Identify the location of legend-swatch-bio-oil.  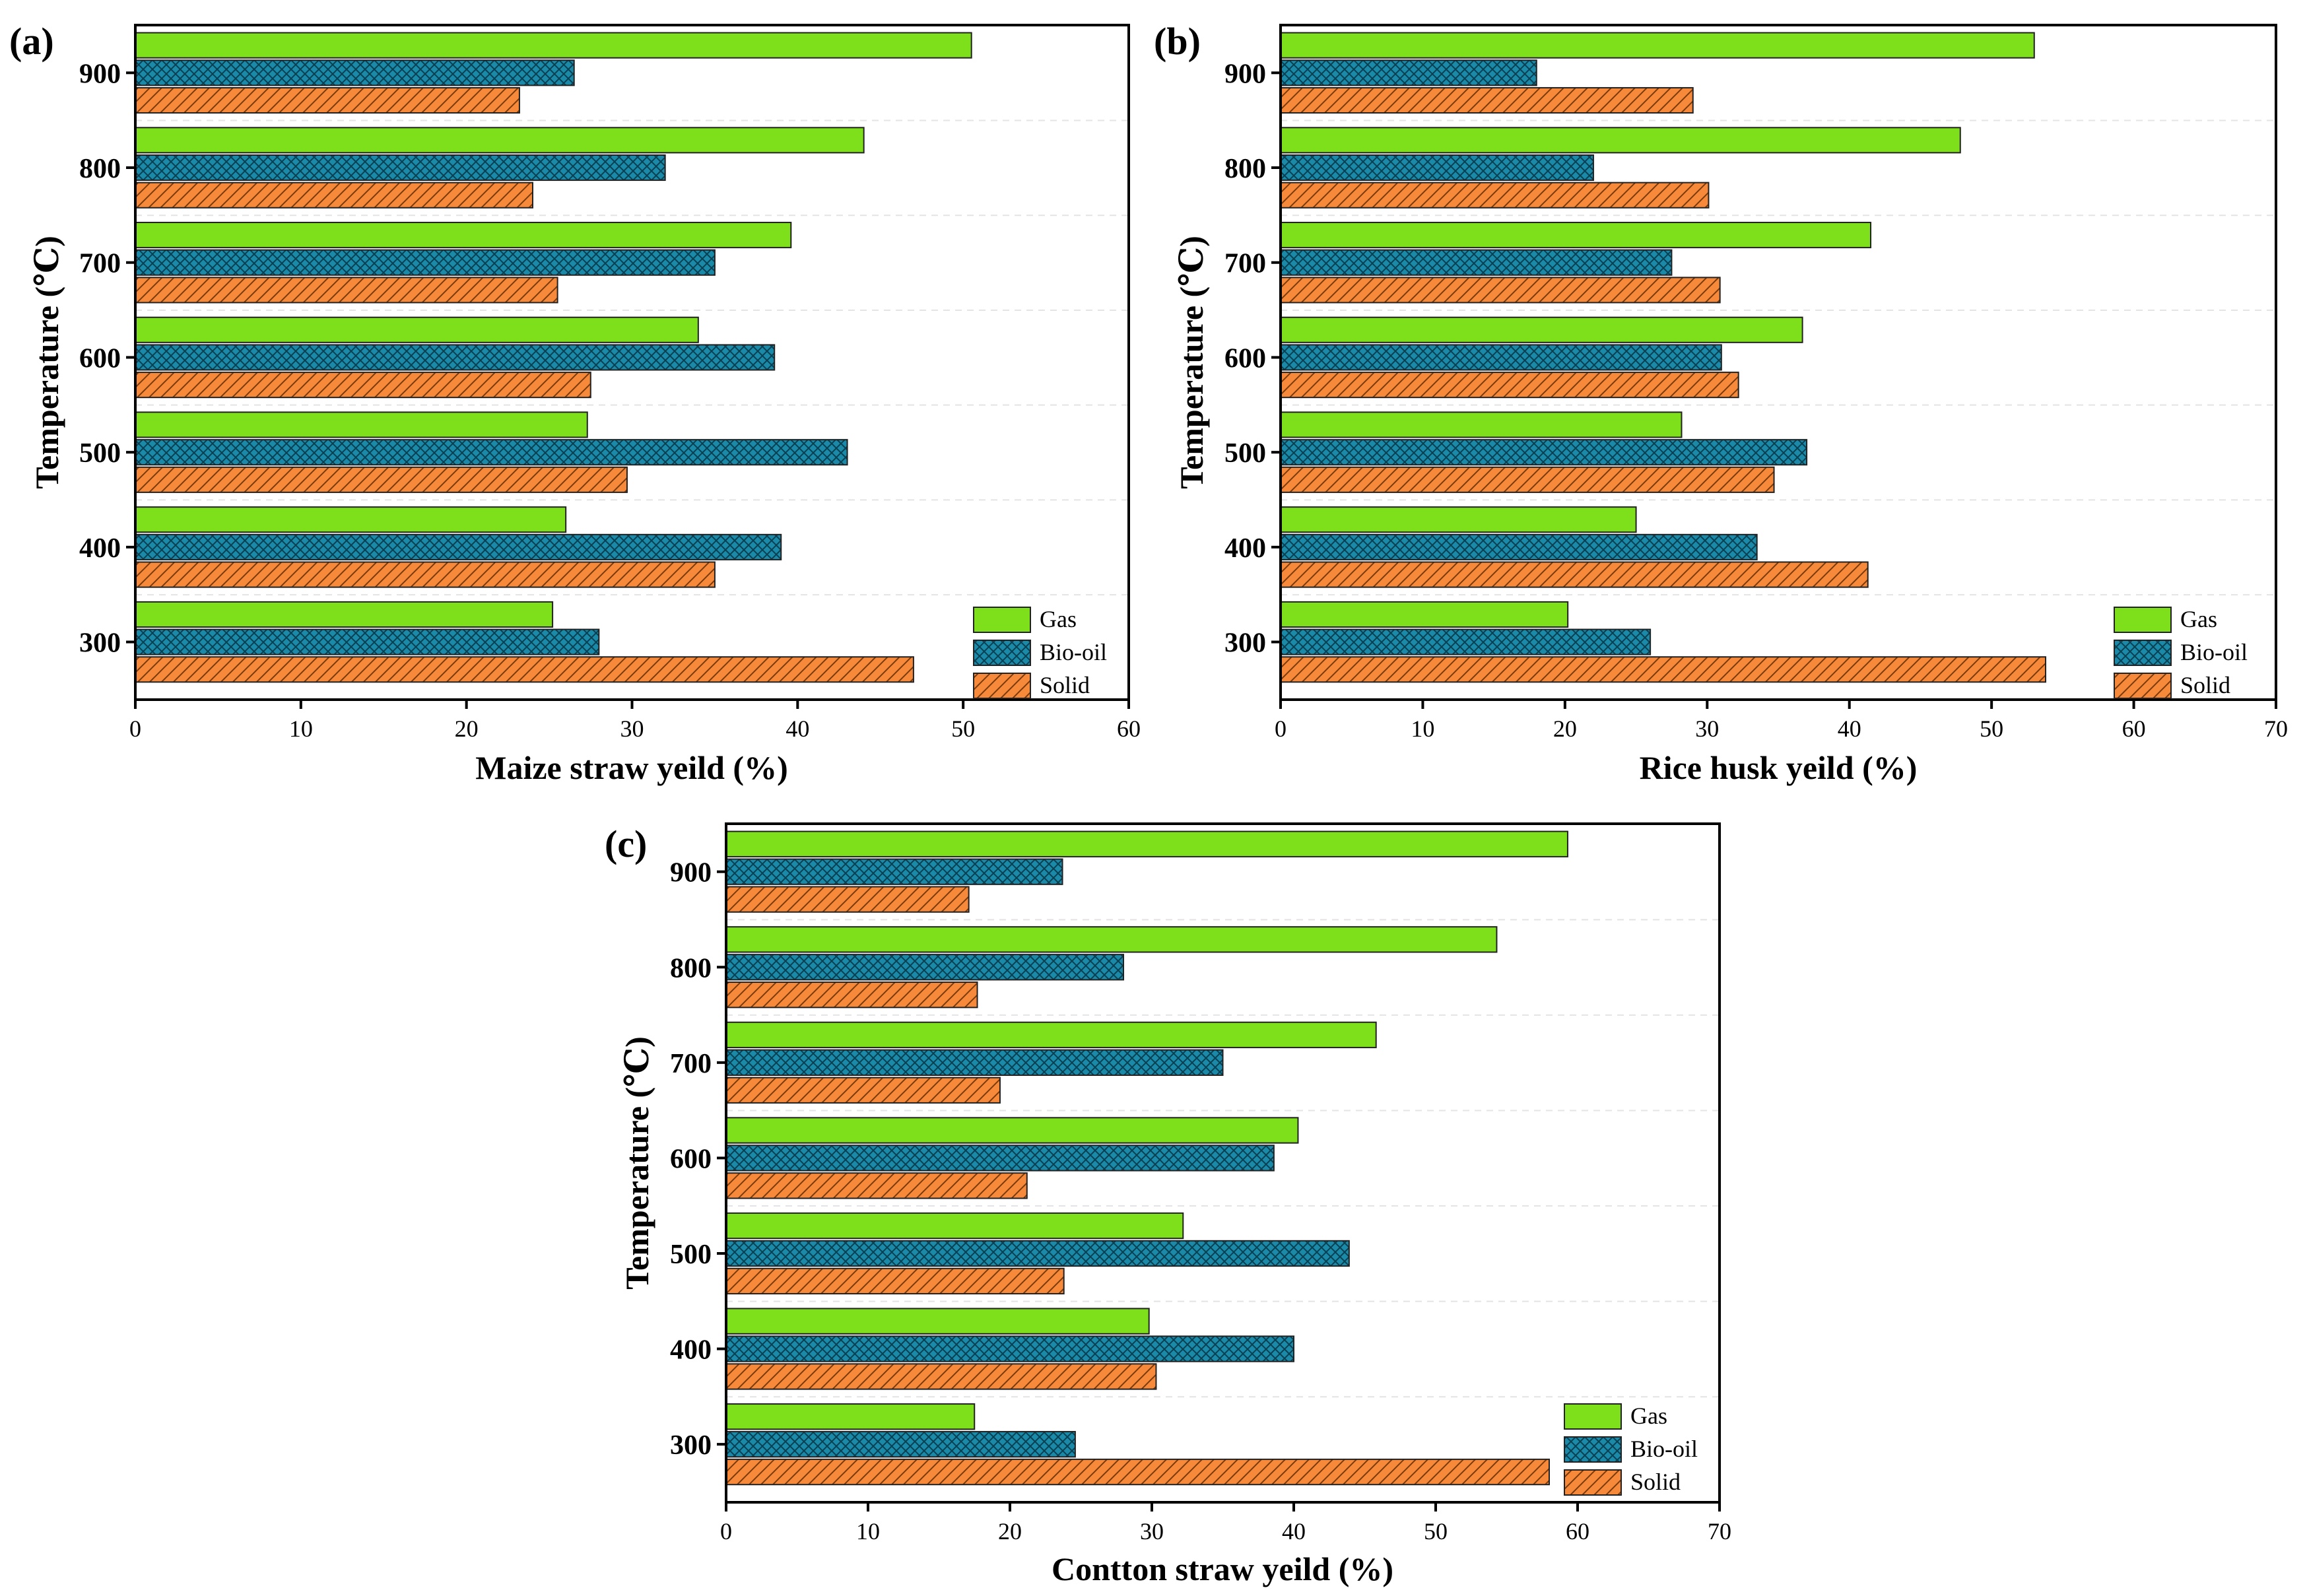
(1002, 653).